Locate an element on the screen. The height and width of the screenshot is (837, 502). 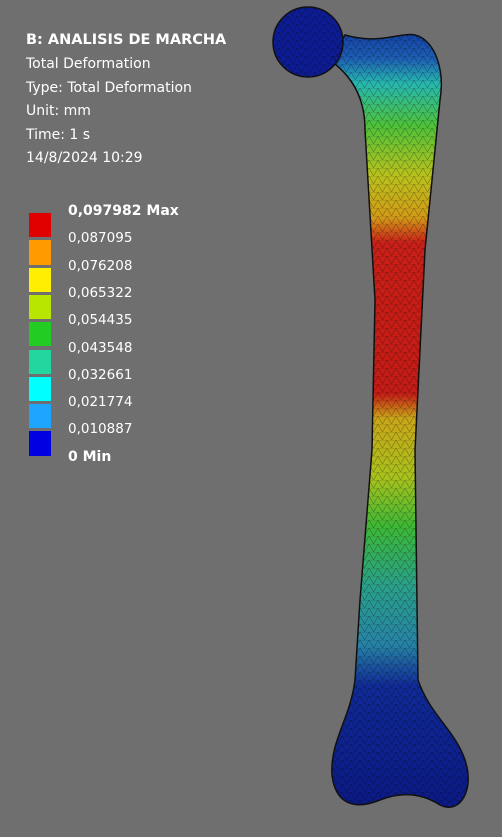
result-info: Total Deformation is located at coordinates (88, 64).